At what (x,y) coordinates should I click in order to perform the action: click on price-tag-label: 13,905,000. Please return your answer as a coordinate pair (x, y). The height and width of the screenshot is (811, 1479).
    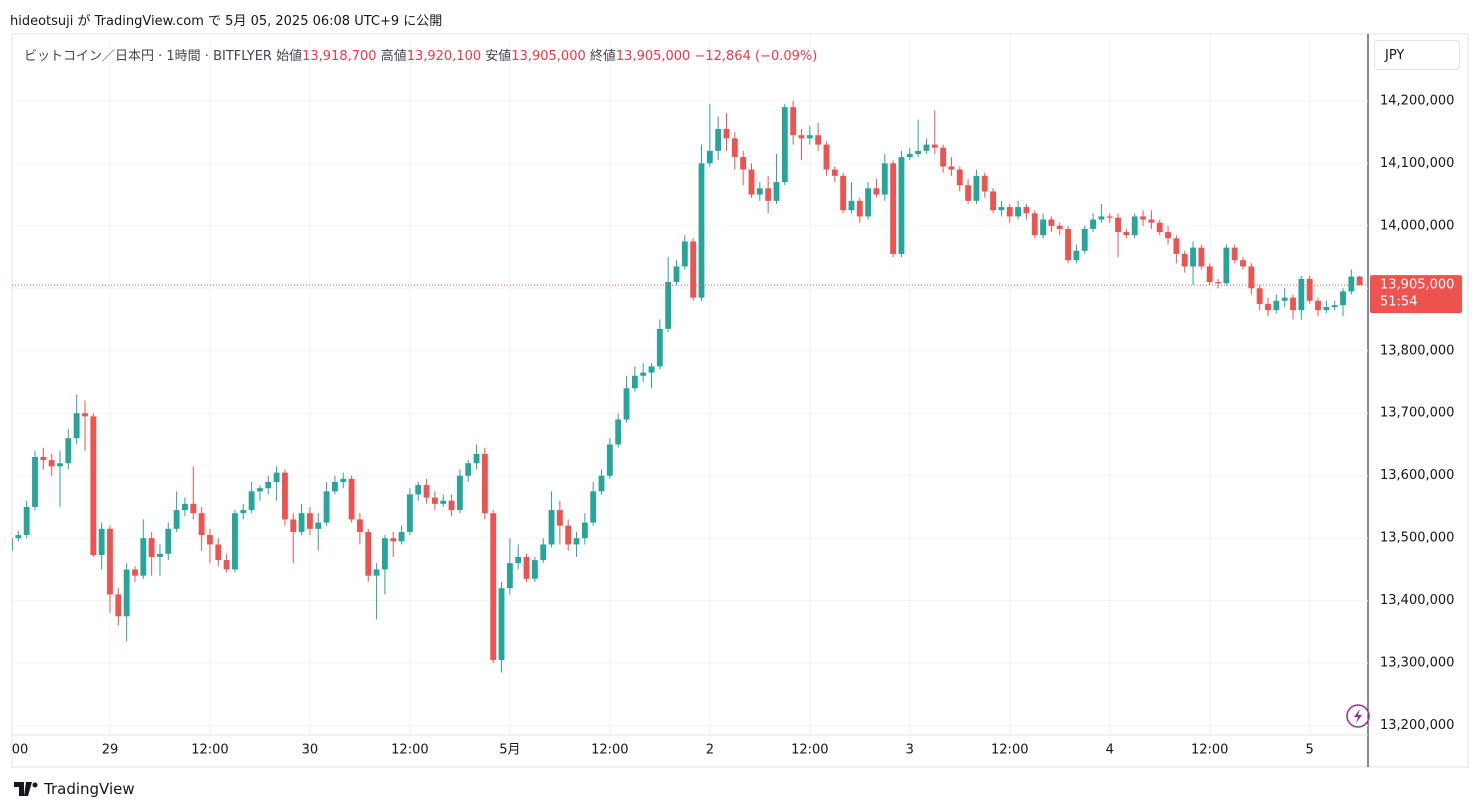
    Looking at the image, I should click on (1417, 285).